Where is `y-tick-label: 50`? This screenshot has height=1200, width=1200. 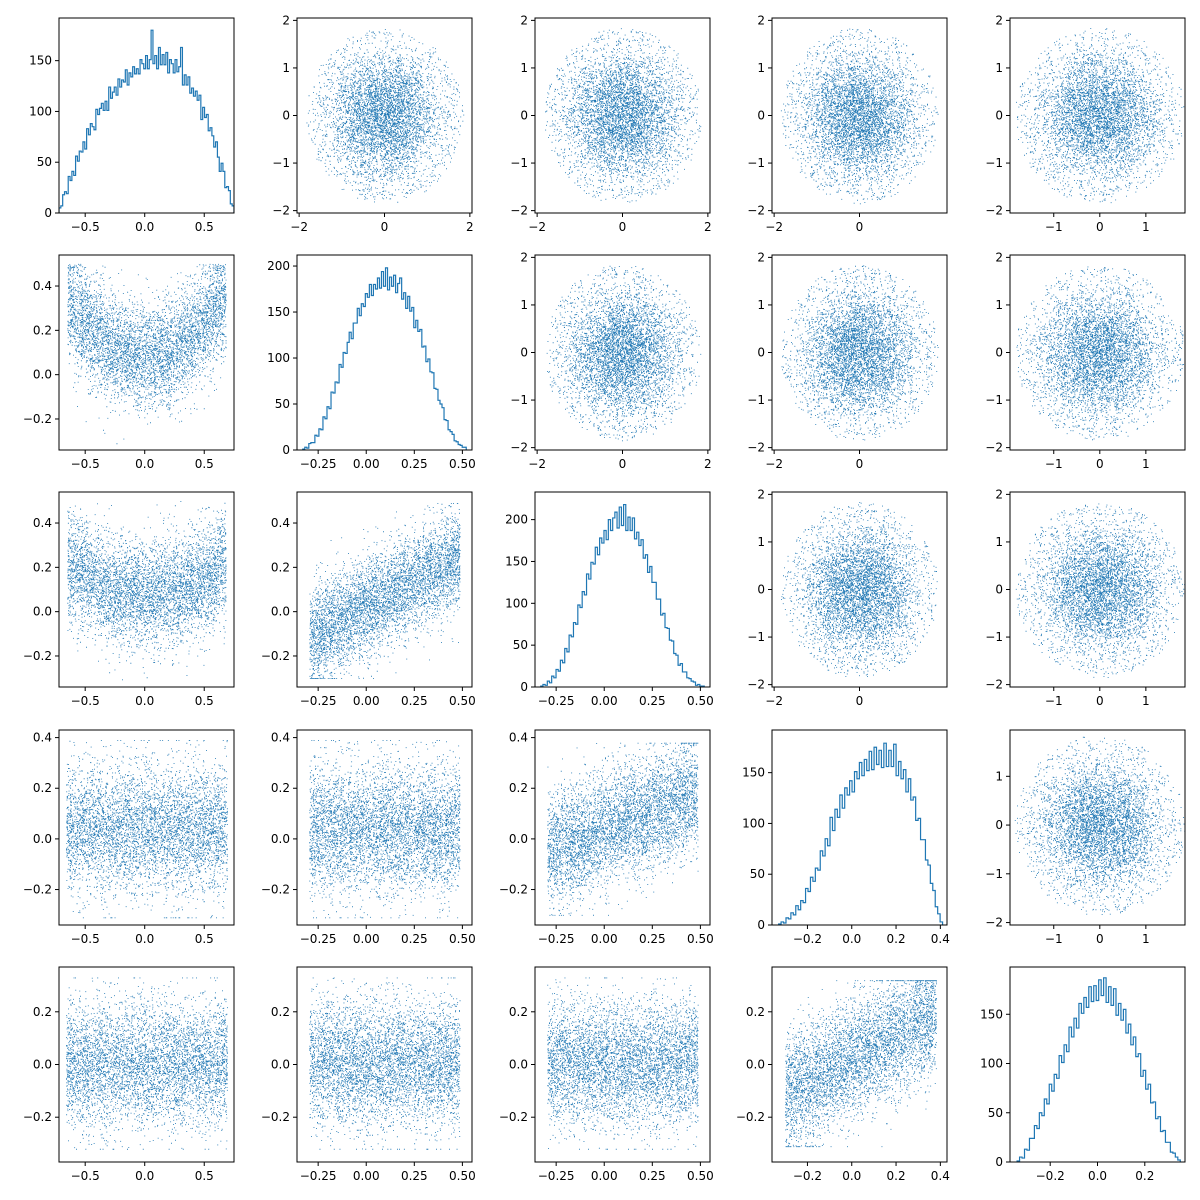 y-tick-label: 50 is located at coordinates (520, 645).